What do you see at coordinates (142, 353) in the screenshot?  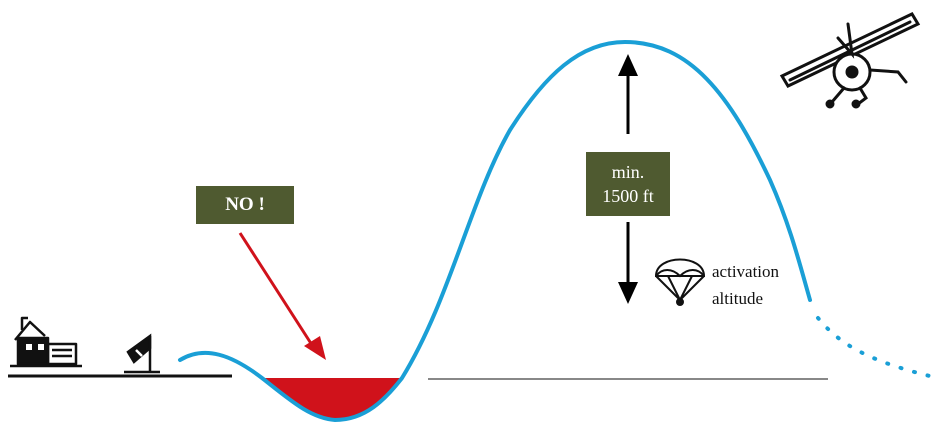 I see `windsock-icon` at bounding box center [142, 353].